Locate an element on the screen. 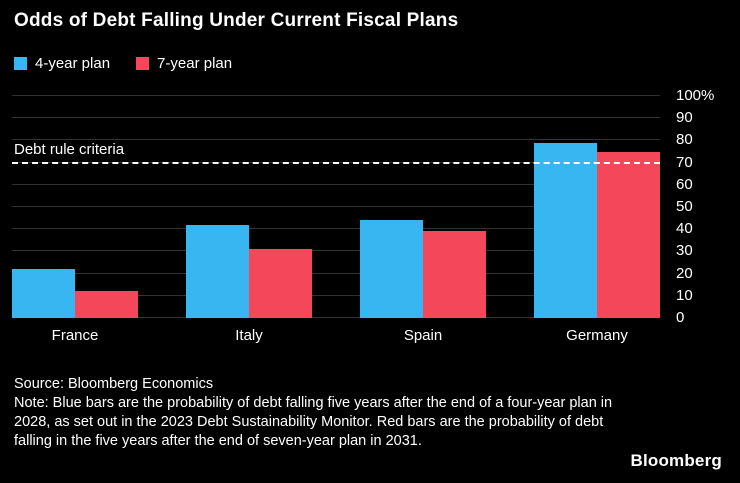 The width and height of the screenshot is (740, 483). bar-germany-7-year-plan is located at coordinates (628, 234).